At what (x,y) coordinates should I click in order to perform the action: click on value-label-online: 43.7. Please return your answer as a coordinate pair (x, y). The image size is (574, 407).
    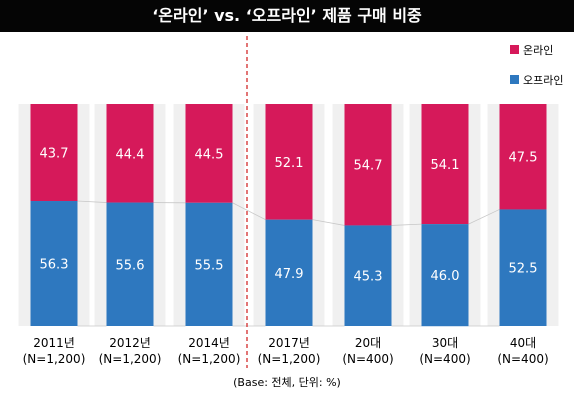
    Looking at the image, I should click on (54, 154).